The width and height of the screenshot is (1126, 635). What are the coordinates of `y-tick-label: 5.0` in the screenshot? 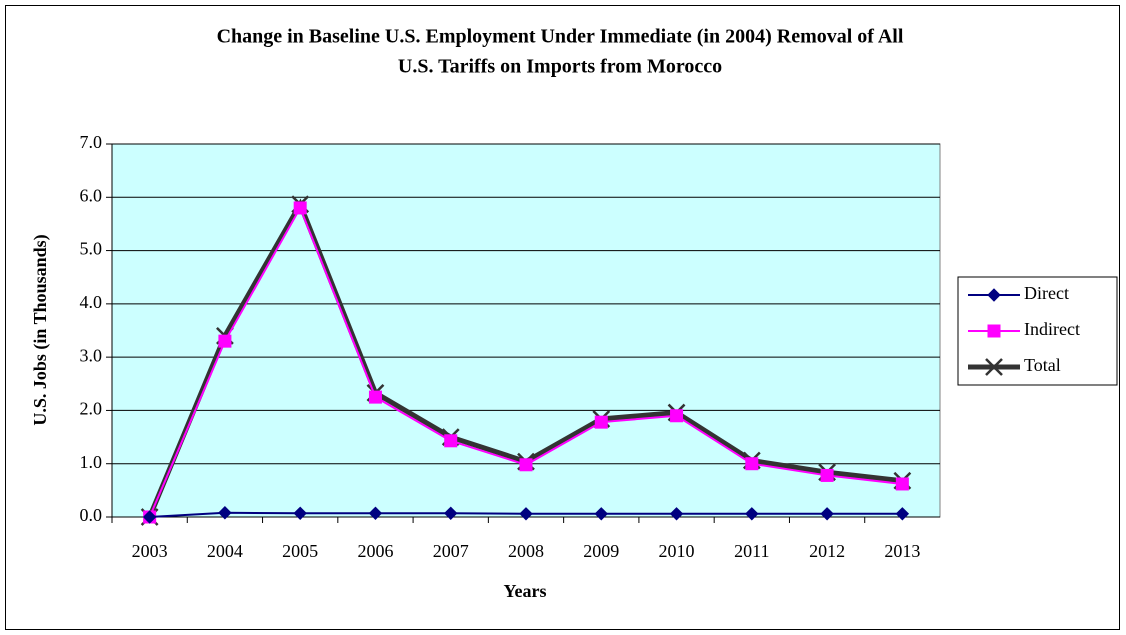 It's located at (91, 249).